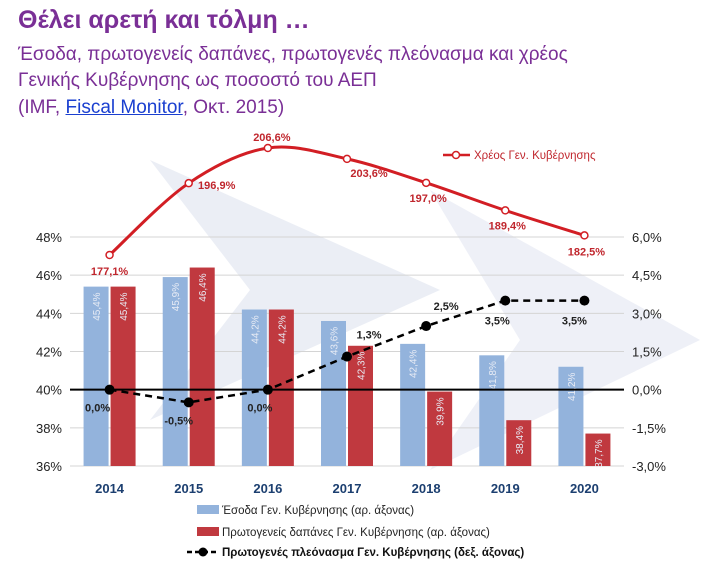  Describe the element at coordinates (649, 428) in the screenshot. I see `right-tick-label: -1,5%` at that location.